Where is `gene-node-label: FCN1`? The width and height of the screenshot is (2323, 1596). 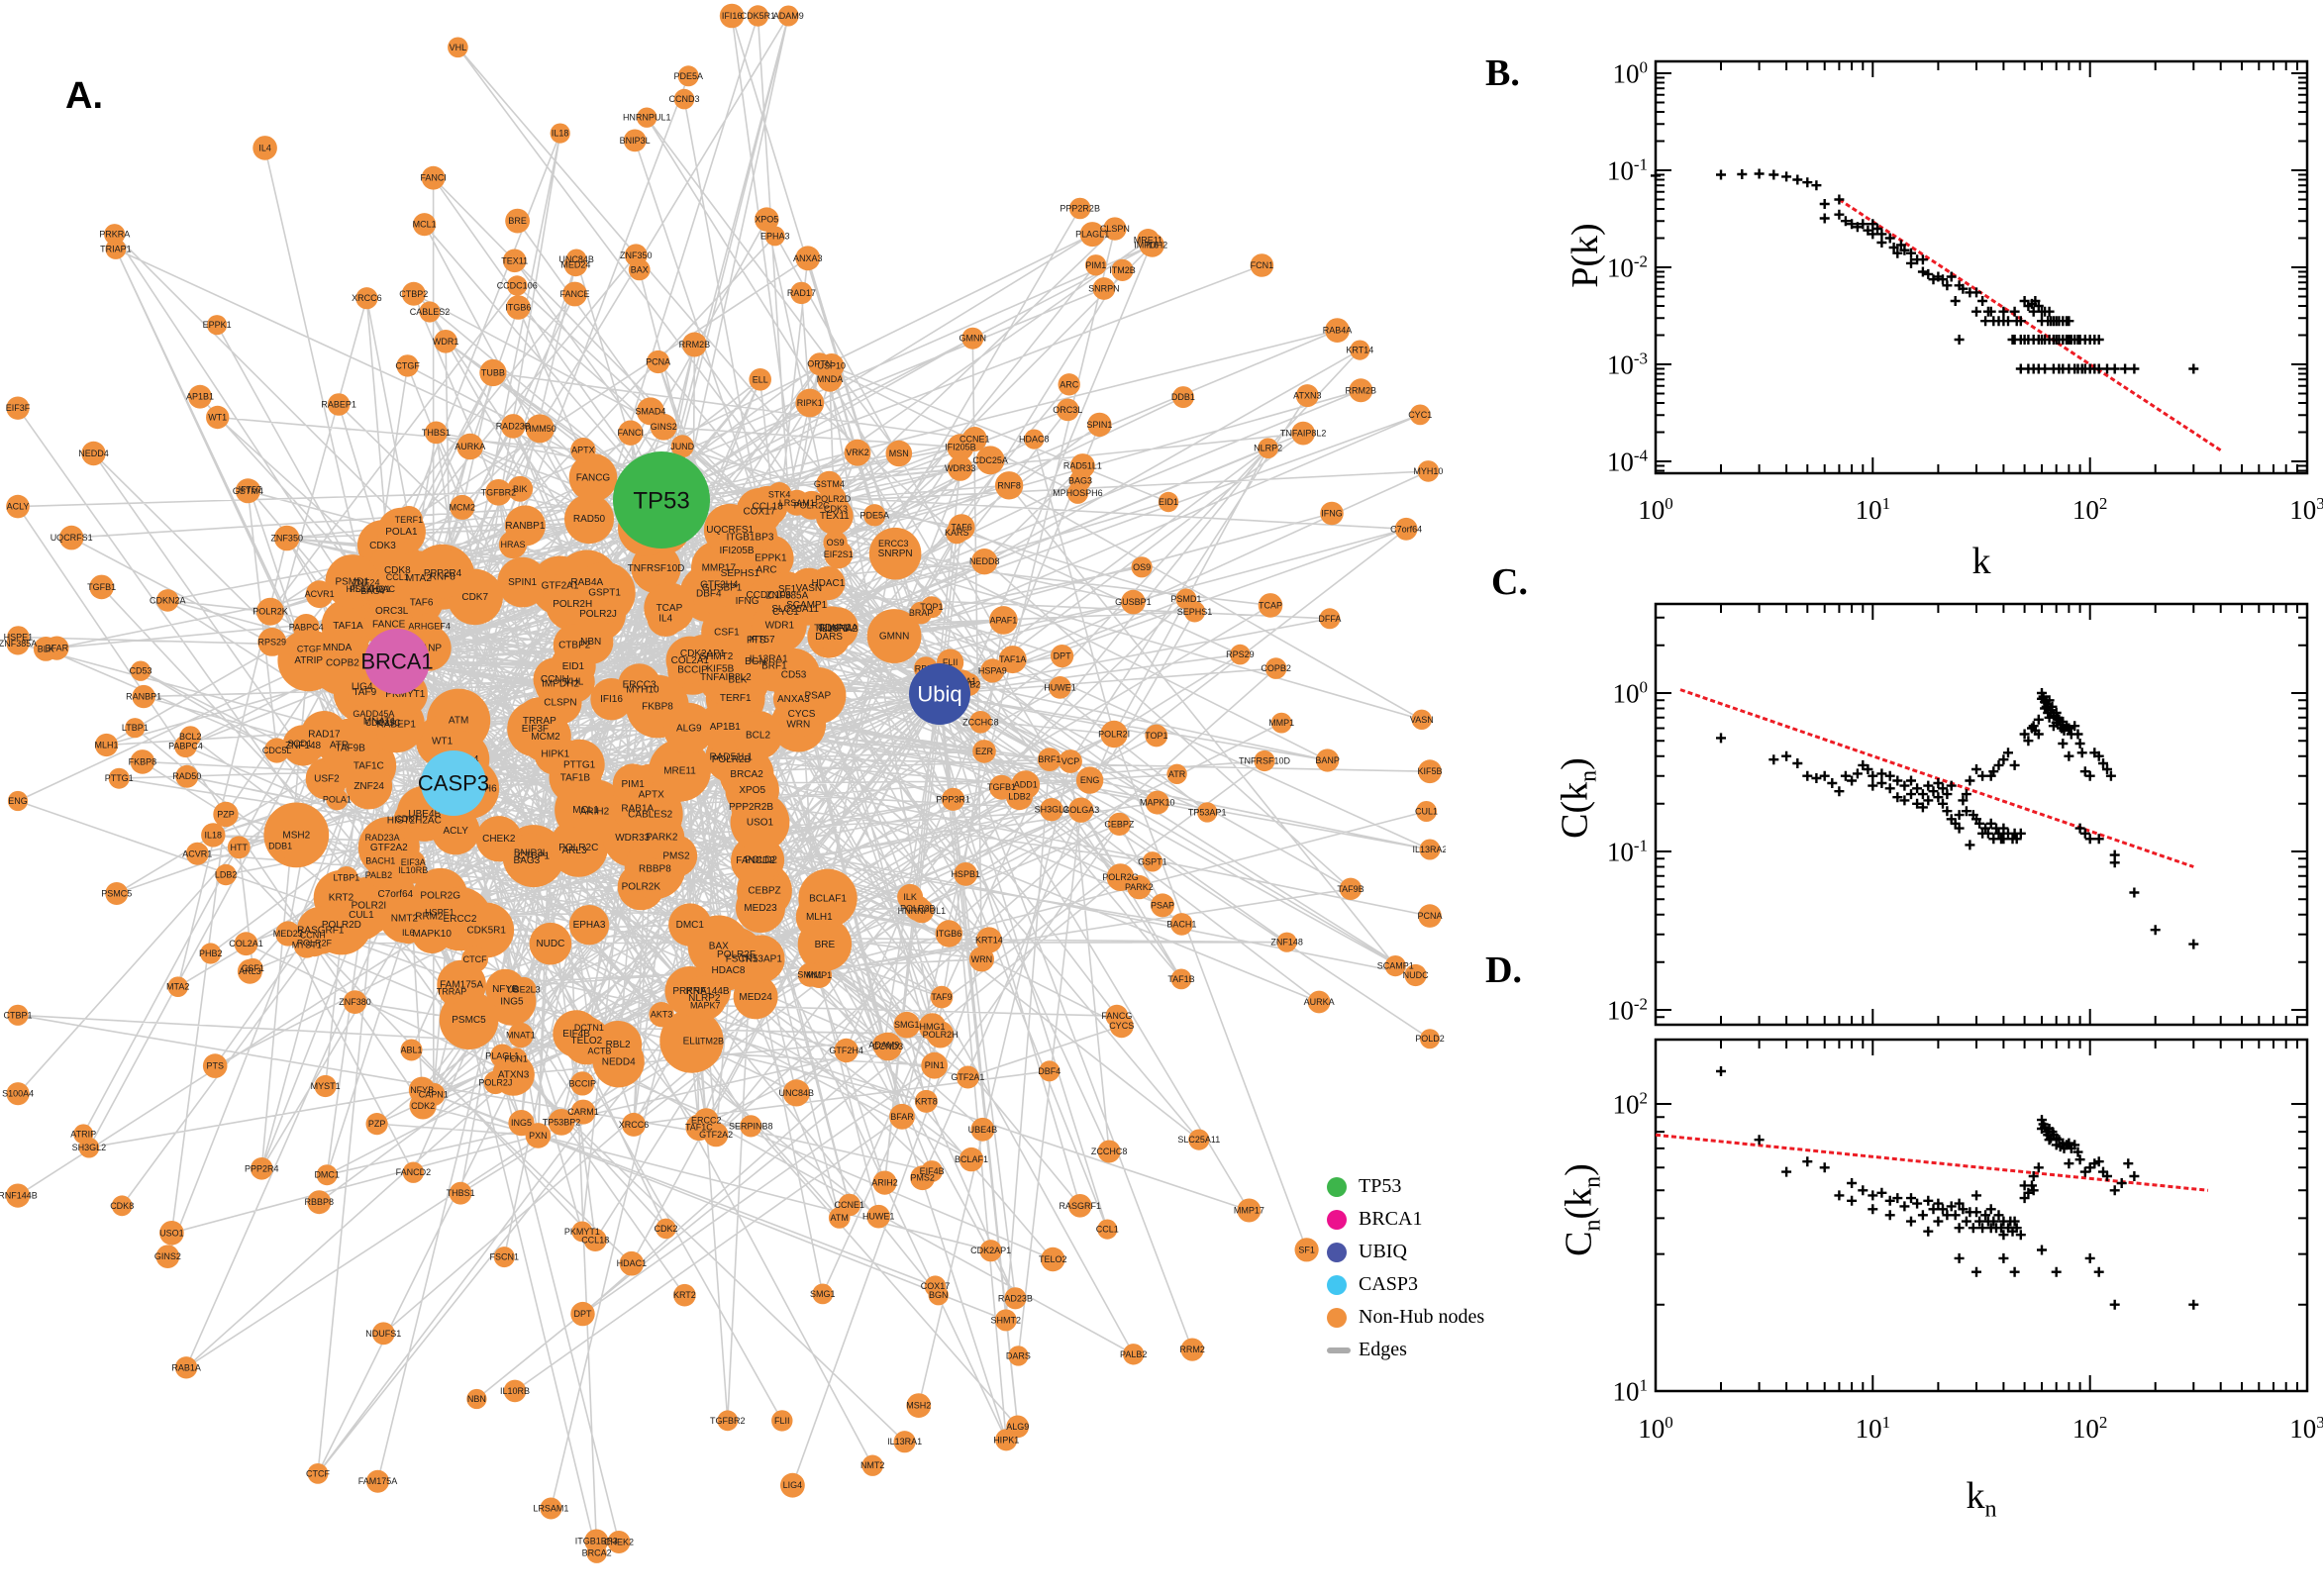
gene-node-label: FCN1 is located at coordinates (516, 1059).